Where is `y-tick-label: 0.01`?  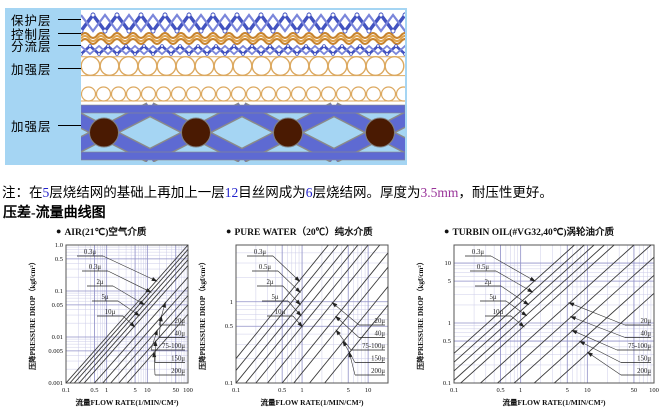
y-tick-label: 0.01 is located at coordinates (57, 337).